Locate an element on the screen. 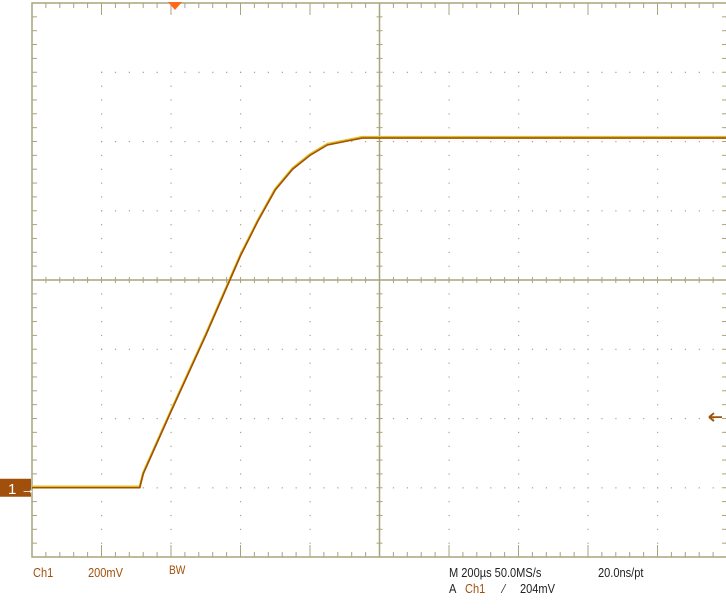  channel-label: Ch1 is located at coordinates (43, 572).